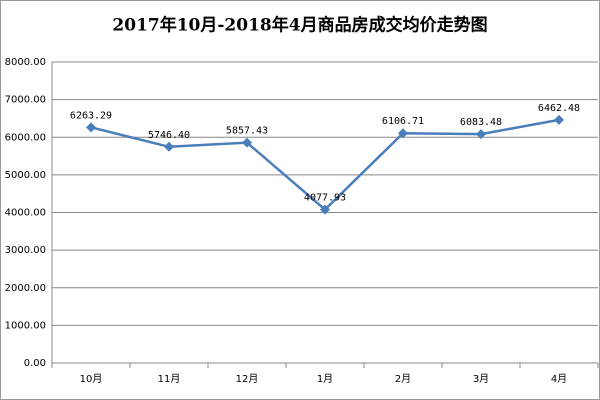 The image size is (600, 400). Describe the element at coordinates (25, 62) in the screenshot. I see `y-tick-label: 8000.00` at that location.